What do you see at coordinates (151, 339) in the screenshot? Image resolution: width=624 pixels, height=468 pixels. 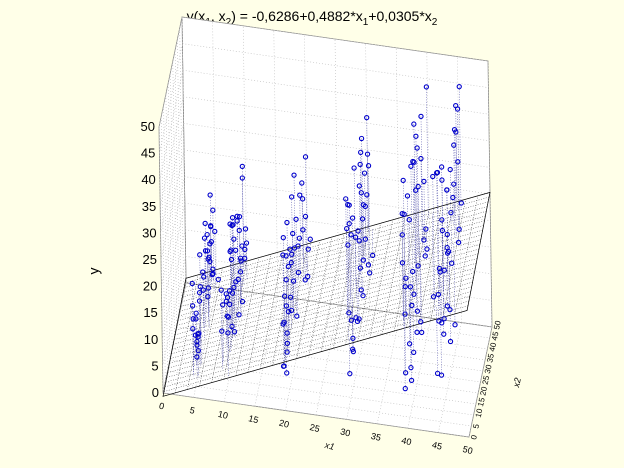 I see `z-tick-label: 10` at bounding box center [151, 339].